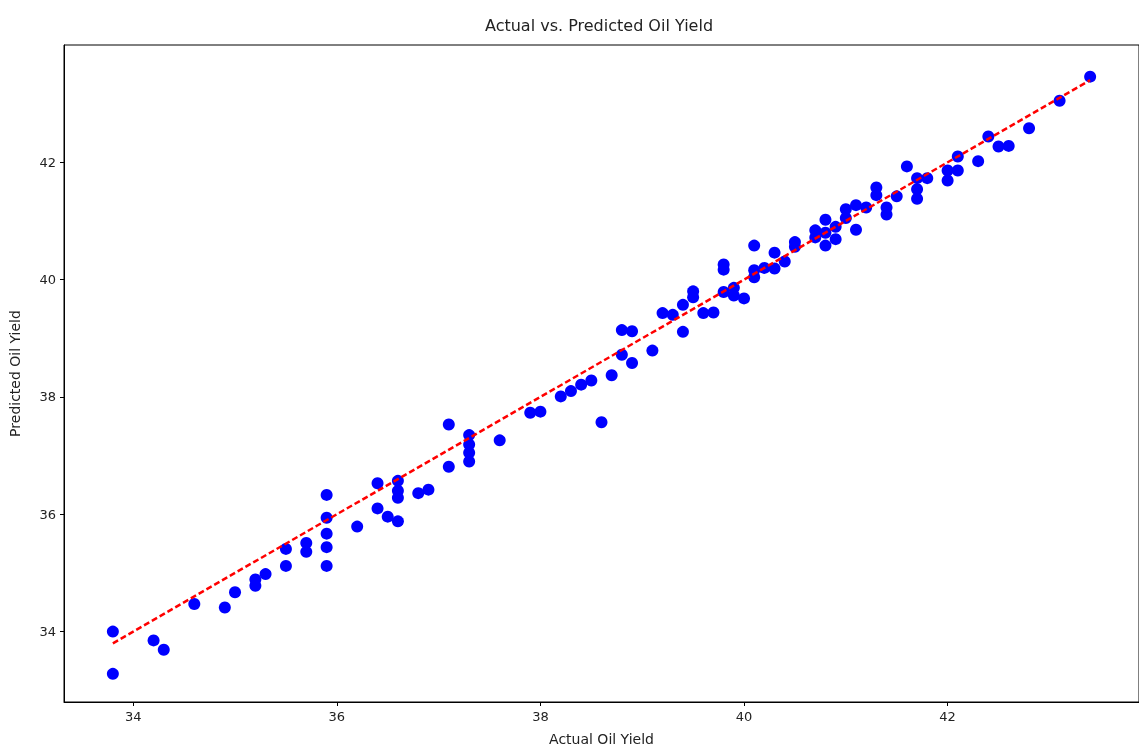 The height and width of the screenshot is (756, 1139). I want to click on y-tick-label: 40, so click(47, 280).